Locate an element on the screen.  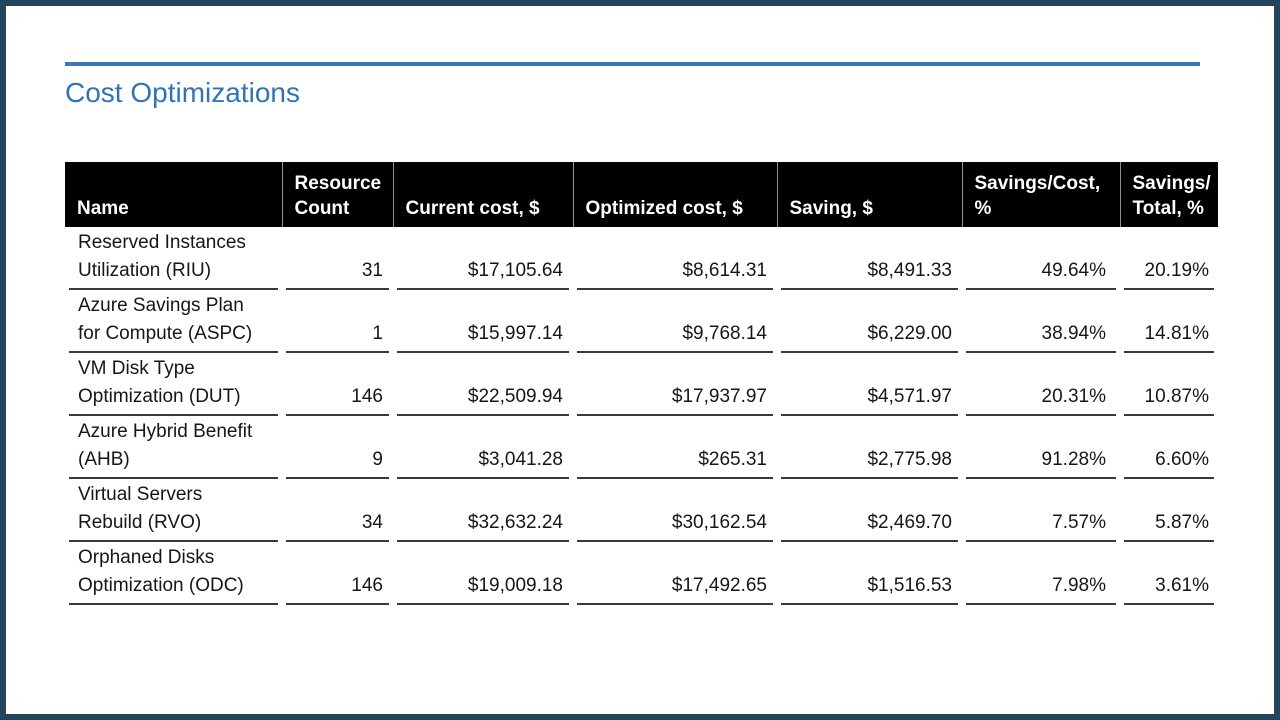
page-title: Cost Optimizations is located at coordinates (182, 92).